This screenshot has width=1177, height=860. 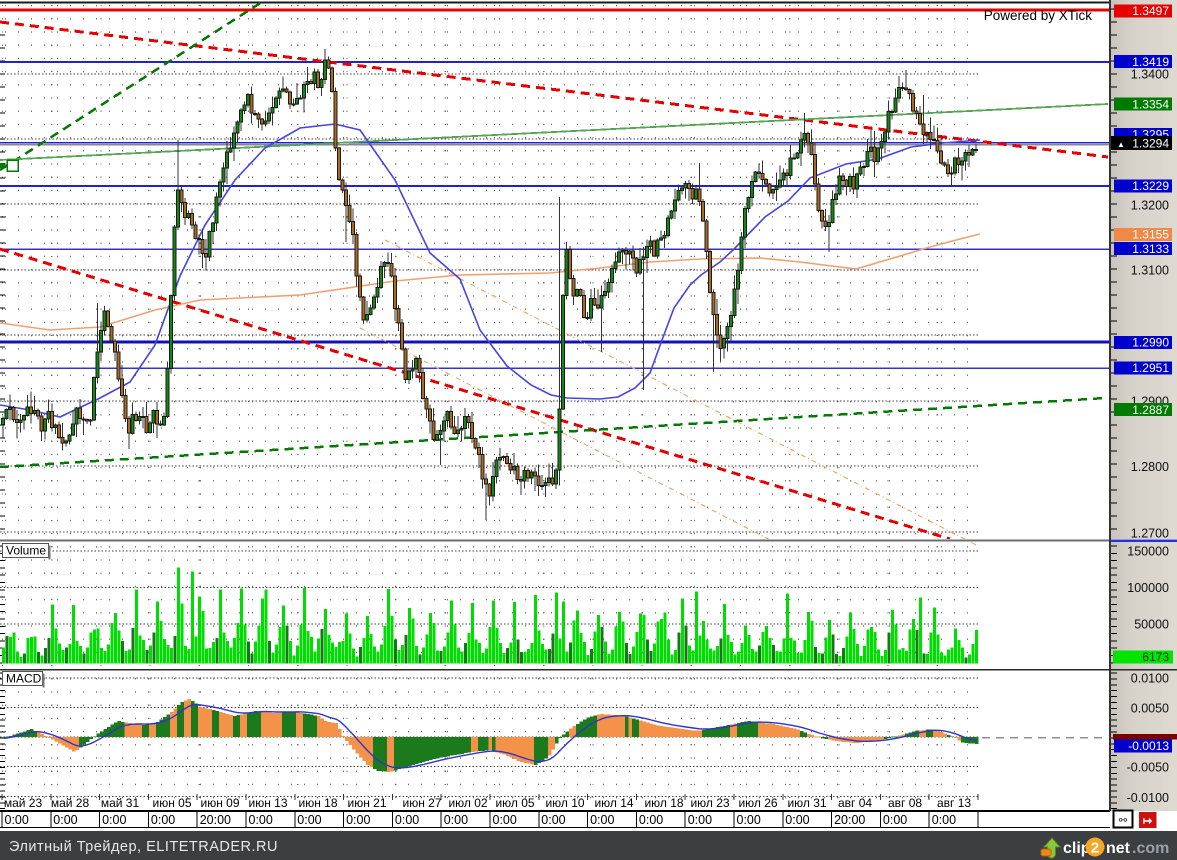 What do you see at coordinates (1150, 343) in the screenshot?
I see `svg-text: 1.2990` at bounding box center [1150, 343].